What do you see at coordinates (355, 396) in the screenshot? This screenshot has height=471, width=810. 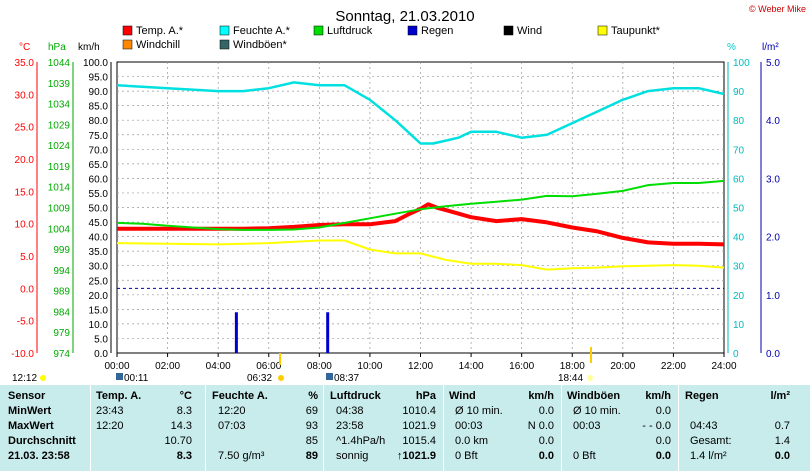 I see `pressure-title: Luftdruck` at bounding box center [355, 396].